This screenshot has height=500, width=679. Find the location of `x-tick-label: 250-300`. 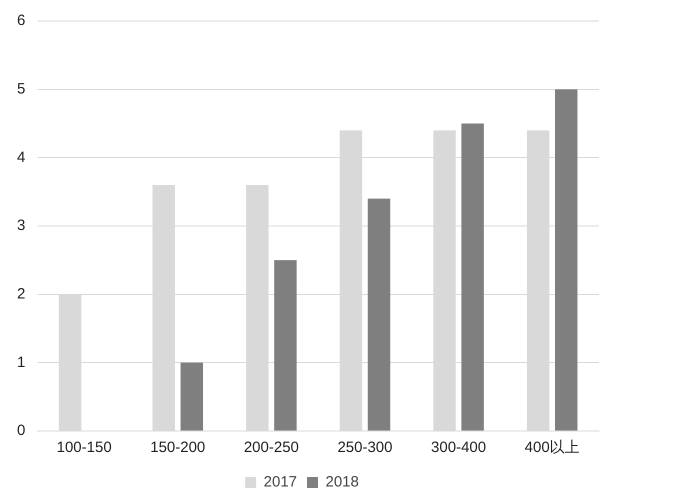

x-tick-label: 250-300 is located at coordinates (365, 447).